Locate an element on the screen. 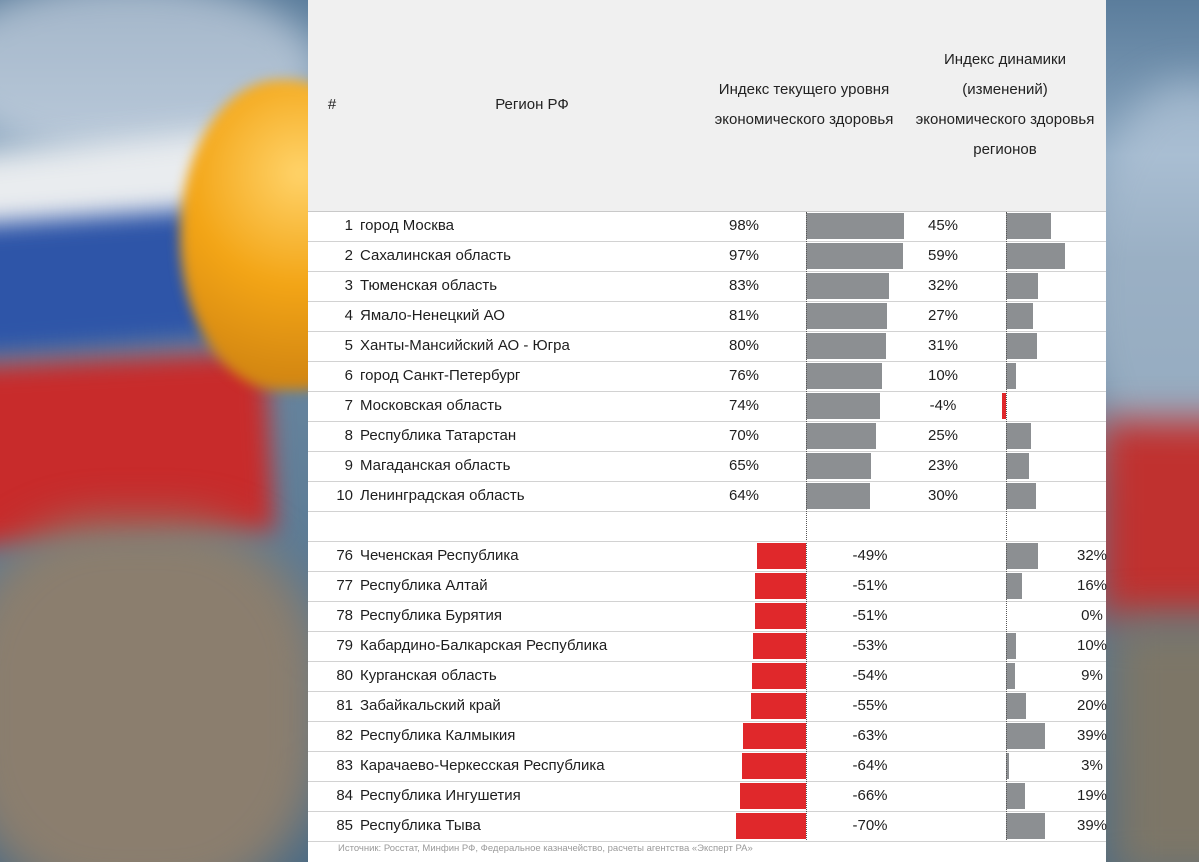  table-row: 5 Ханты-Мансийский АО - Югра 80% 31% is located at coordinates (707, 346).